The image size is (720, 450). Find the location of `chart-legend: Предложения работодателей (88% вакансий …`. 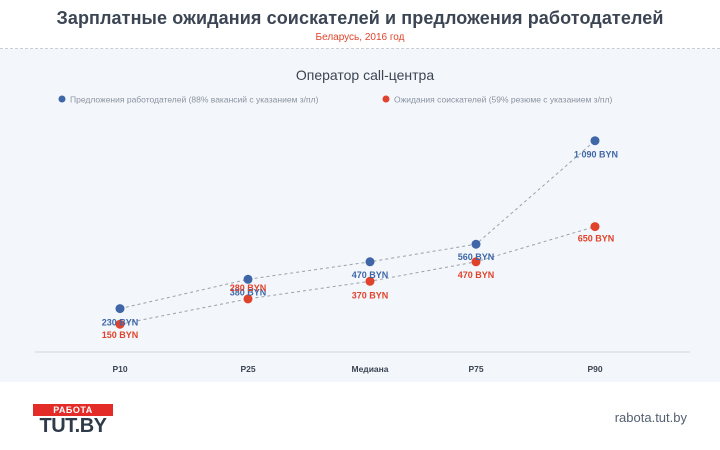

chart-legend: Предложения работодателей (88% вакансий … is located at coordinates (335, 100).